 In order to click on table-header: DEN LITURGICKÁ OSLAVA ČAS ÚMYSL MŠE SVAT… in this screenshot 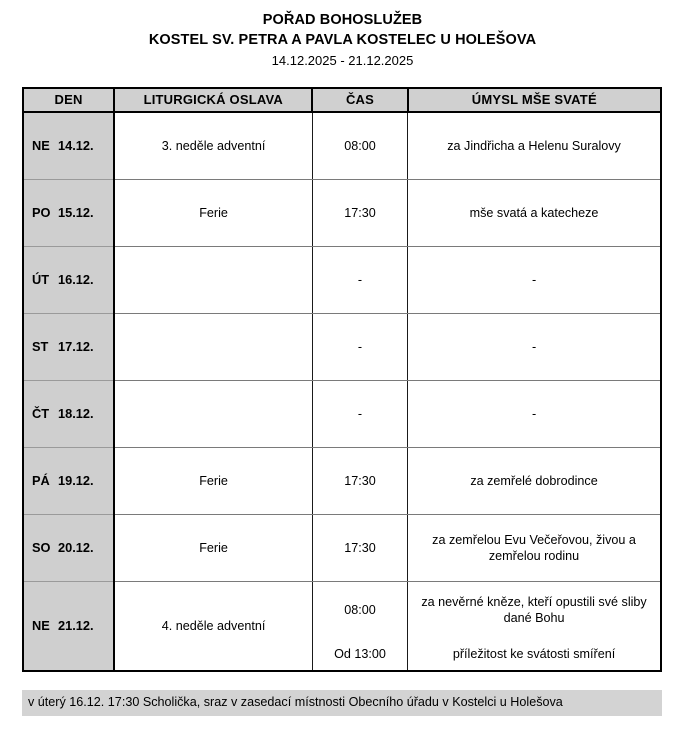, I will do `click(342, 101)`.